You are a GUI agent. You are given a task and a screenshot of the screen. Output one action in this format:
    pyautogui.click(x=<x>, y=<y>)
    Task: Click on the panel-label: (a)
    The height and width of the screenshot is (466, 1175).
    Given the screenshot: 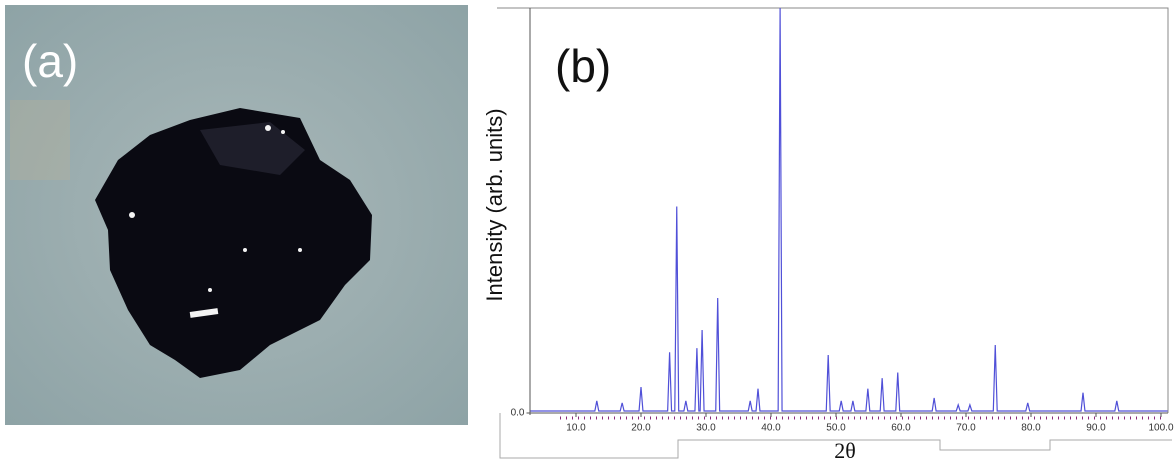 What is the action you would take?
    pyautogui.click(x=50, y=61)
    